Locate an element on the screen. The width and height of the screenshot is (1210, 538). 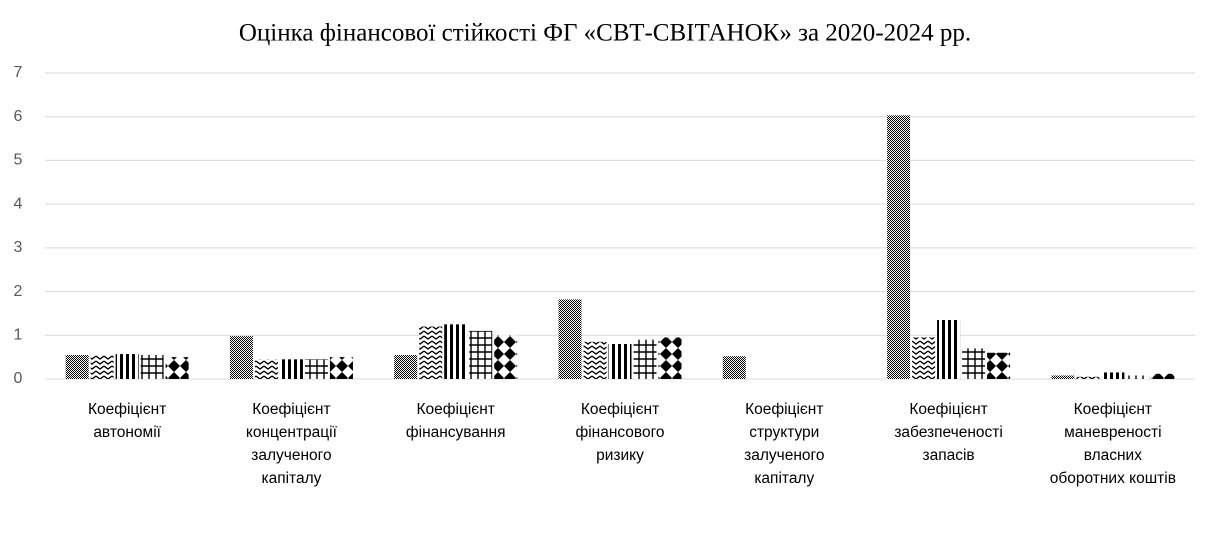
y-tick-label: 3 is located at coordinates (18, 247).